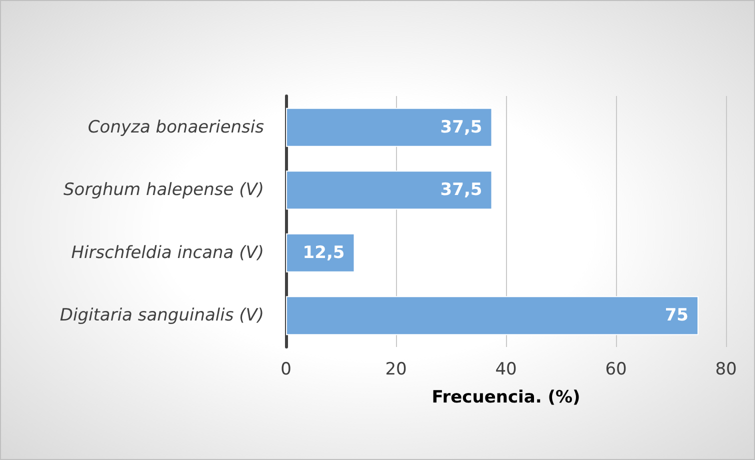 This screenshot has height=460, width=755. I want to click on y-tick-label: Conyza bonaeriensis, so click(176, 127).